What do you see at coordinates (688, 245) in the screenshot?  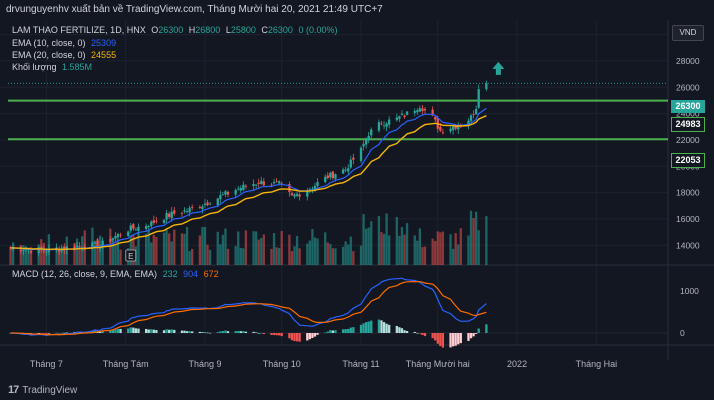 I see `y-tick-label: 14000` at bounding box center [688, 245].